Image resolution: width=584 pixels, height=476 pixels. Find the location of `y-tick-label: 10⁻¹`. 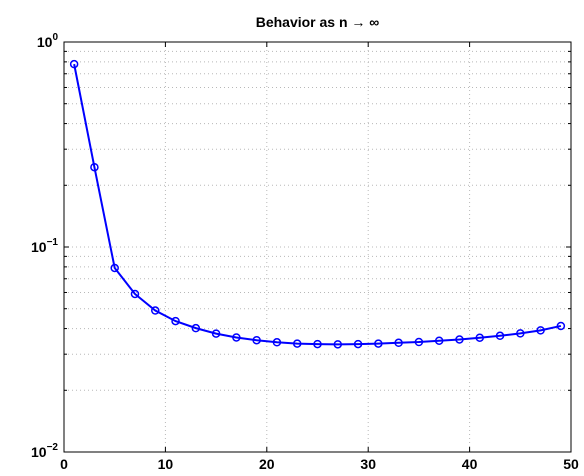

y-tick-label: 10⁻¹ is located at coordinates (44, 246).